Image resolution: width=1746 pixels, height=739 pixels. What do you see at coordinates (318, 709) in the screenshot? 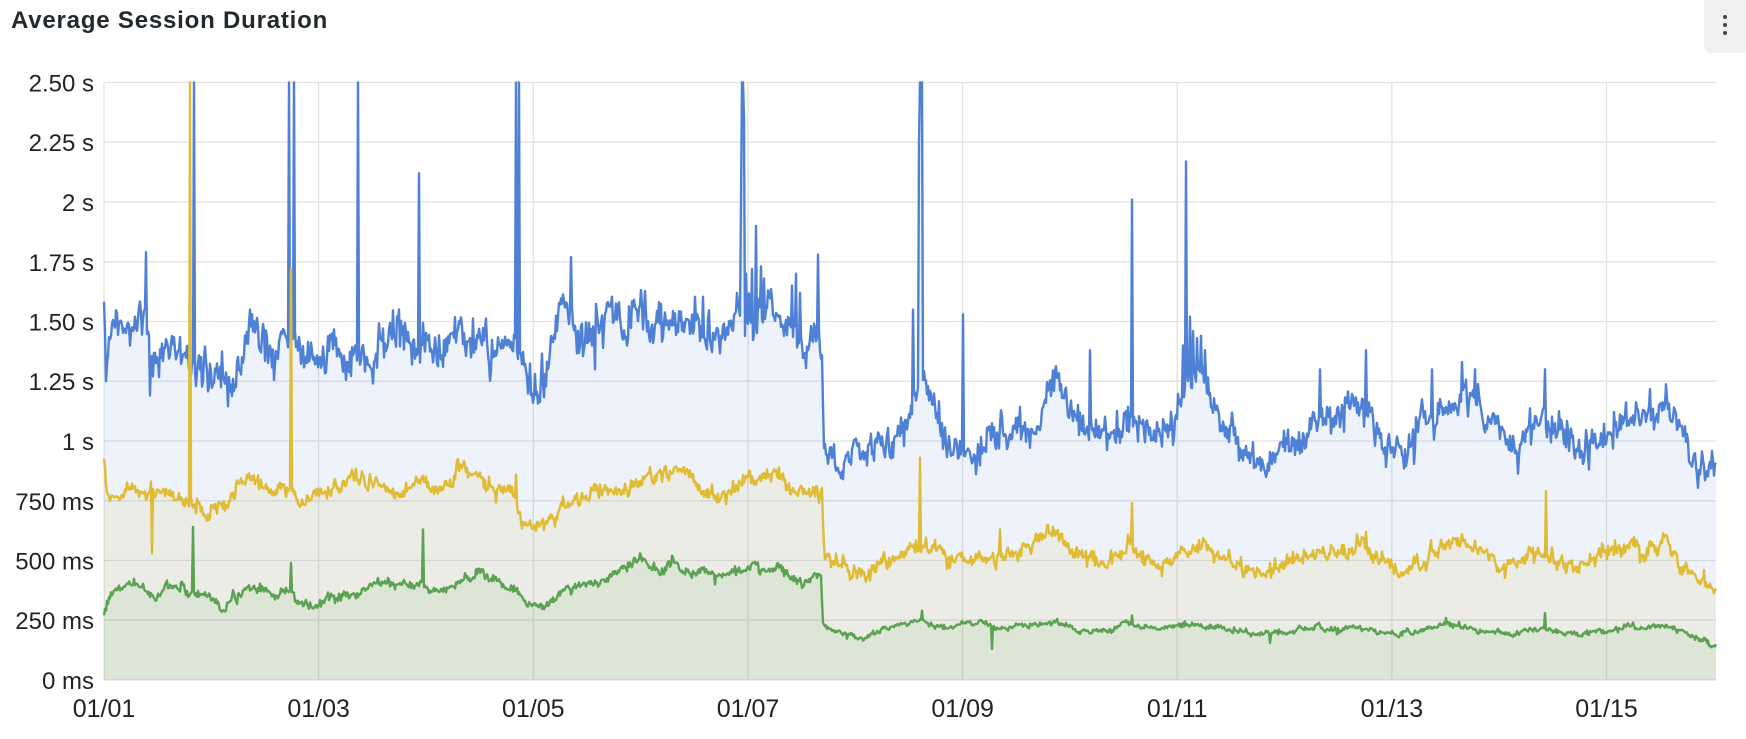
I see `svg-text: 01/03` at bounding box center [318, 709].